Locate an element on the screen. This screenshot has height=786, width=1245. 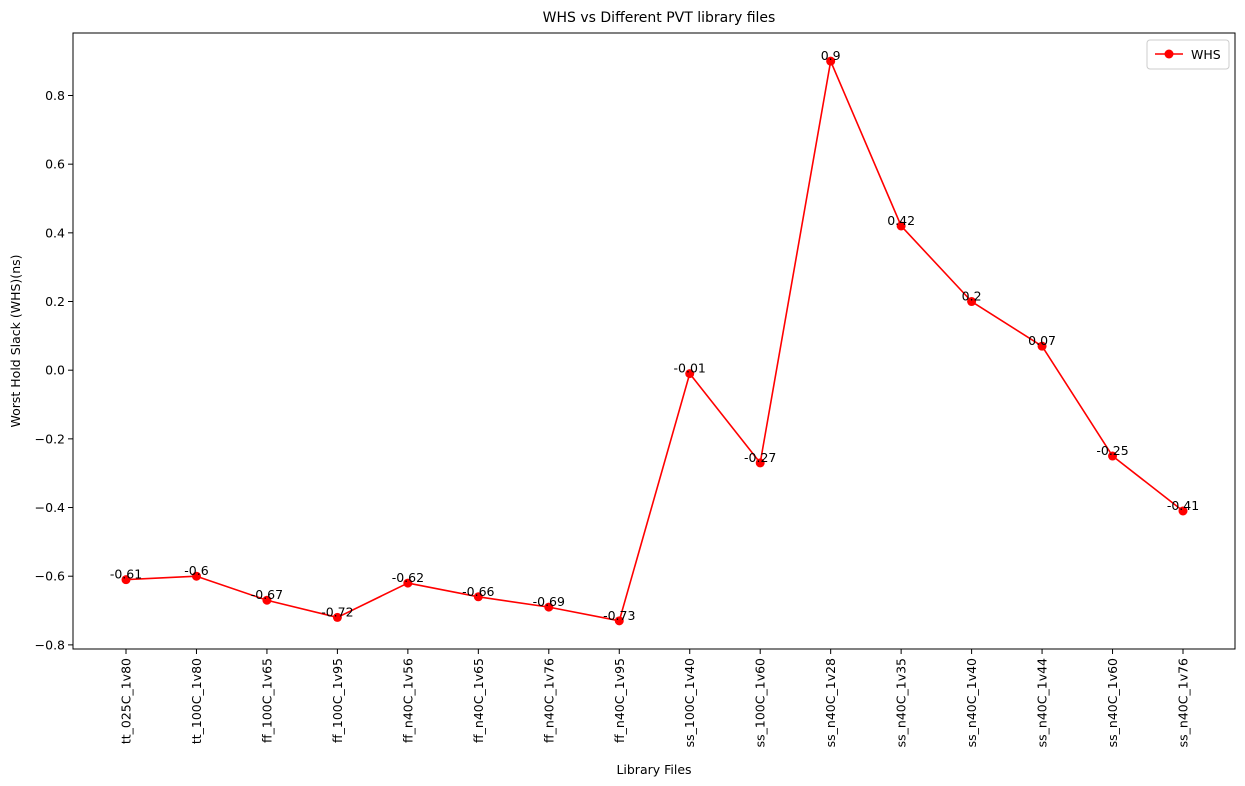
y-tick-label: −0.8 is located at coordinates (50, 644).